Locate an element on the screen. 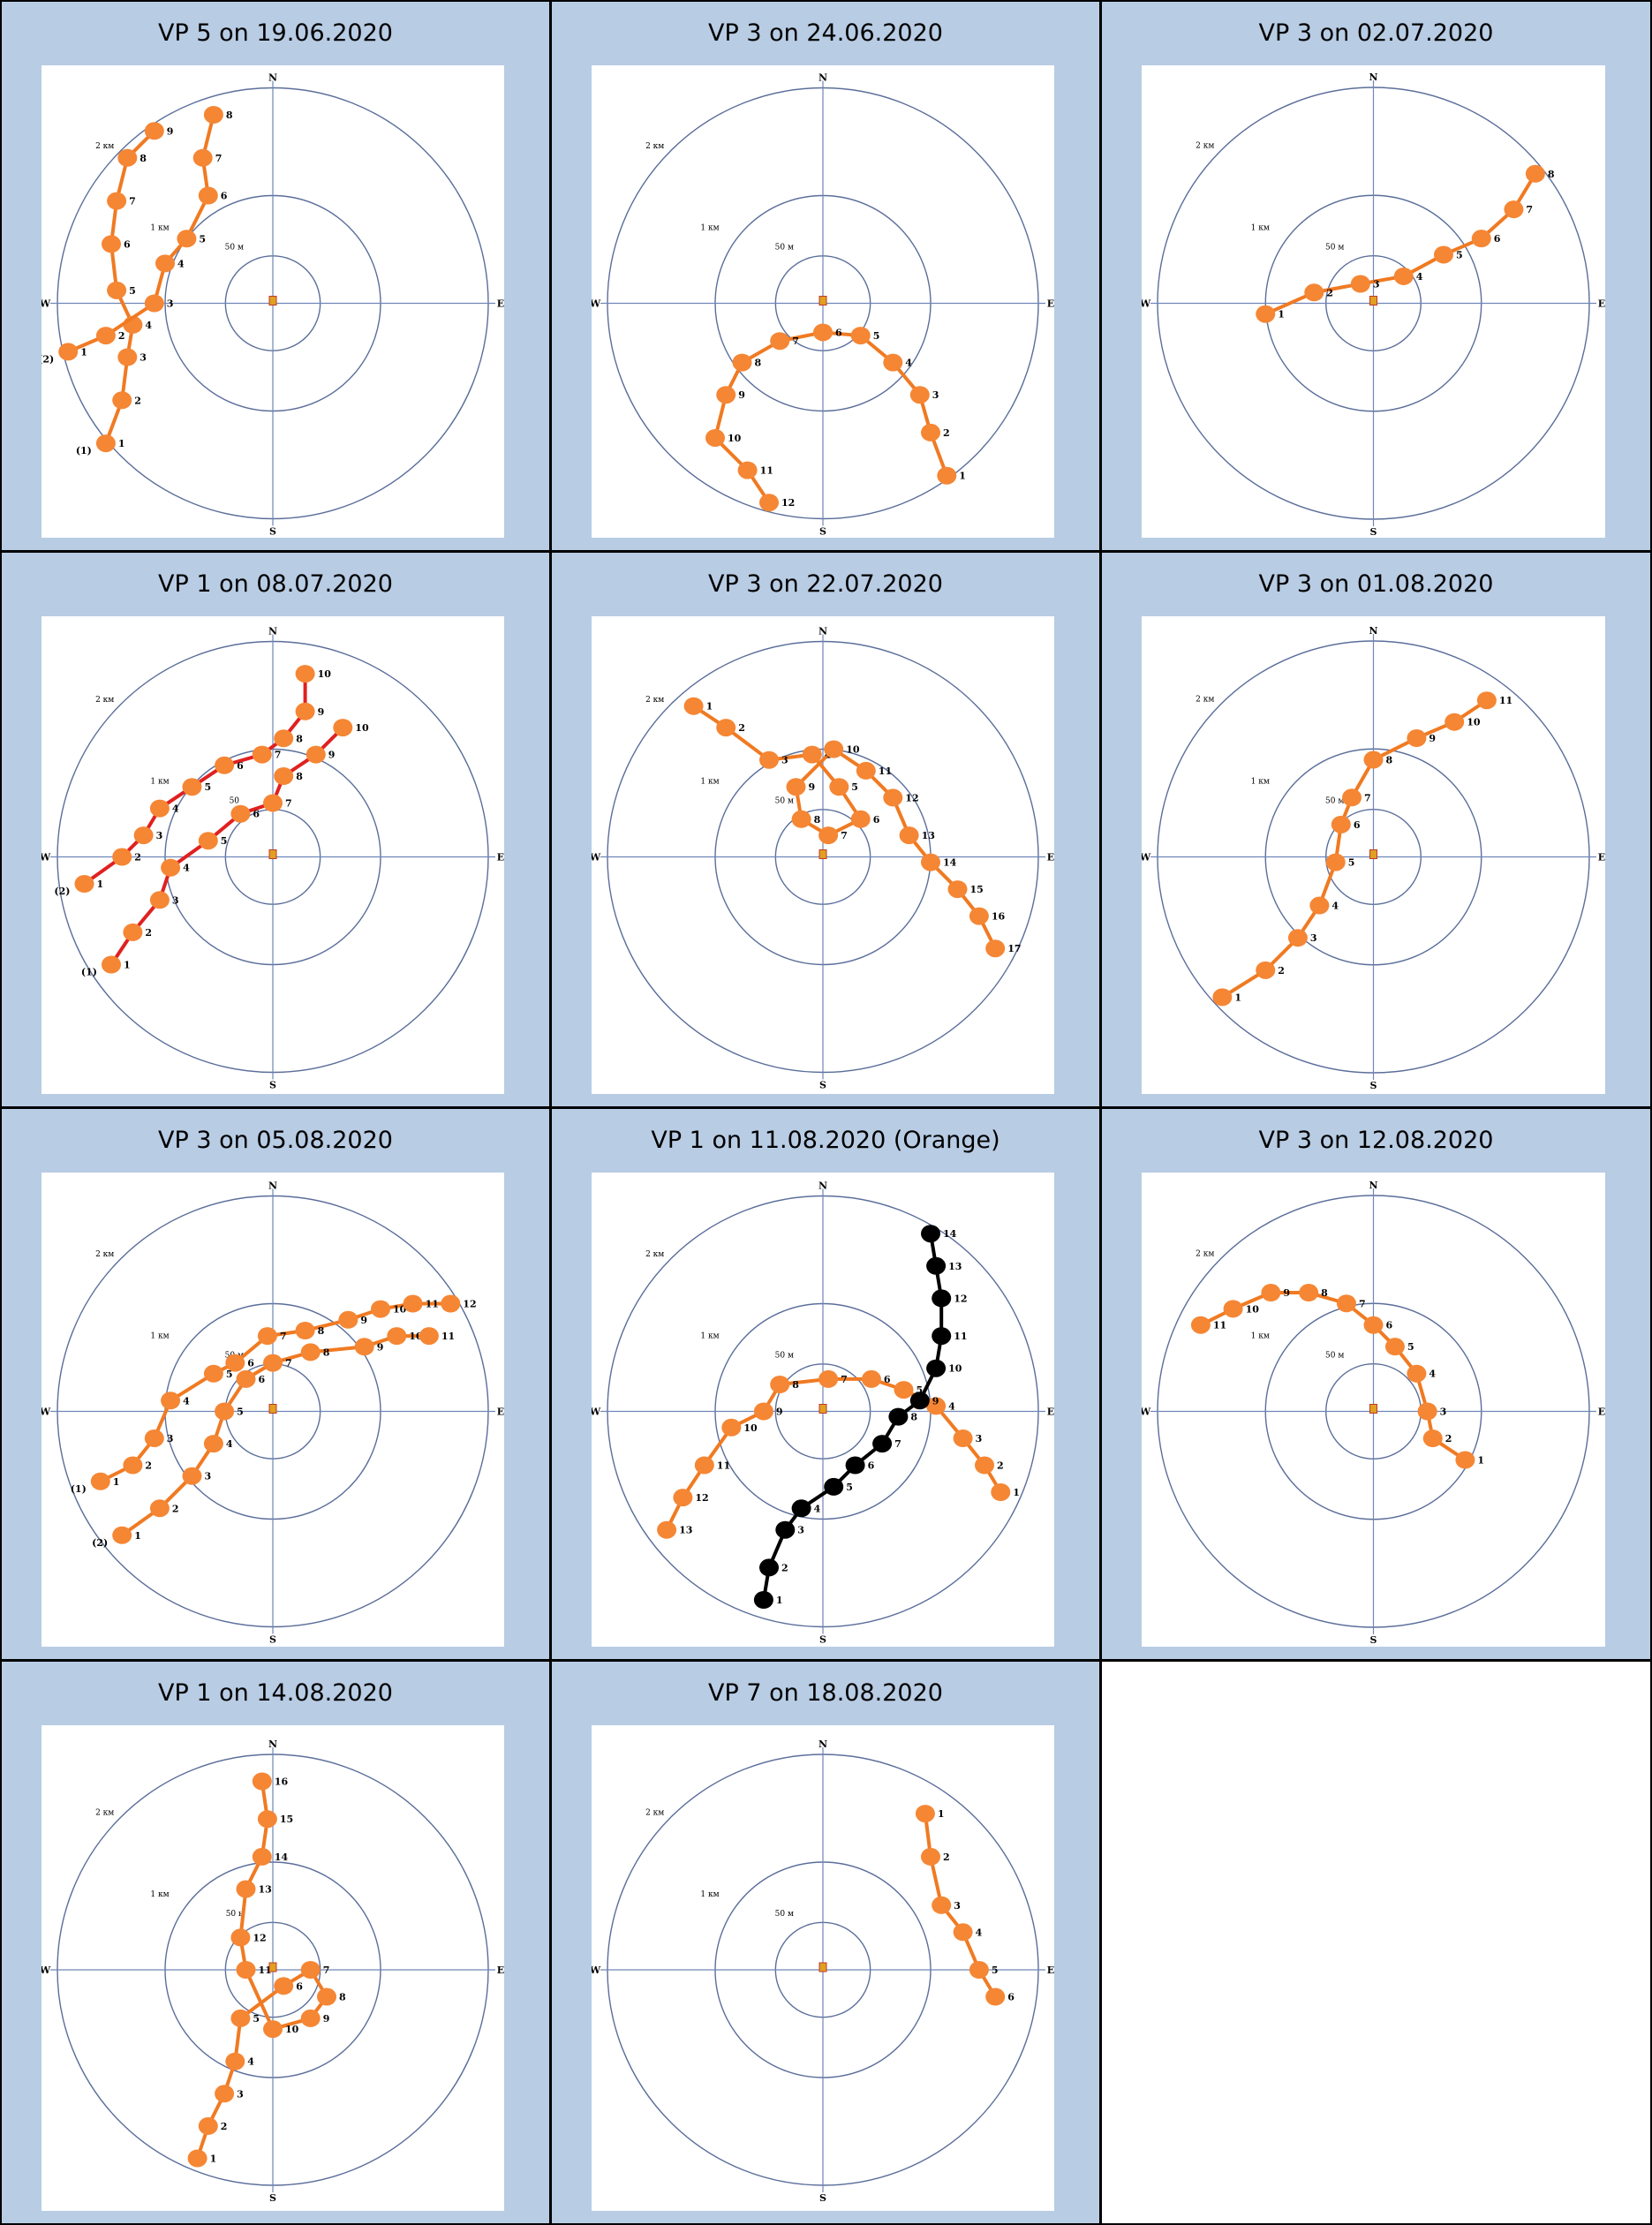 The width and height of the screenshot is (1652, 2225). polar-plot: N S E W 2 км 1 км 50 м 1 2 3 4 5 6 7 8 9 (1) 1 2 3 4 5 6 7 8 (2) is located at coordinates (272, 301).